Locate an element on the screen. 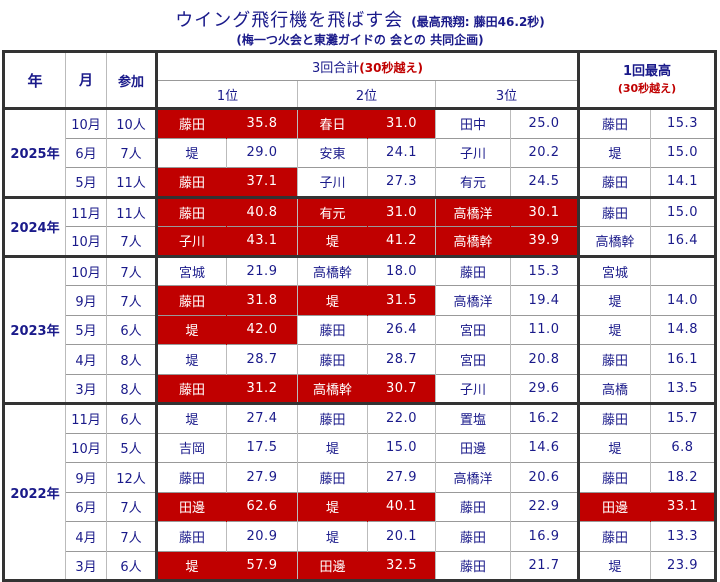 Image resolution: width=720 pixels, height=582 pixels. best-time-cell: 16.1 is located at coordinates (683, 359).